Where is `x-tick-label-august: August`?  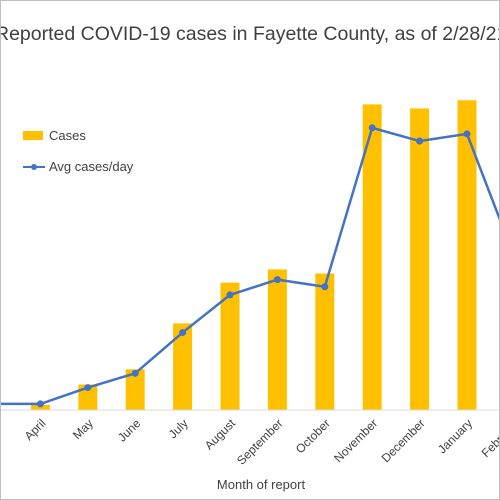
x-tick-label-august: August is located at coordinates (220, 434).